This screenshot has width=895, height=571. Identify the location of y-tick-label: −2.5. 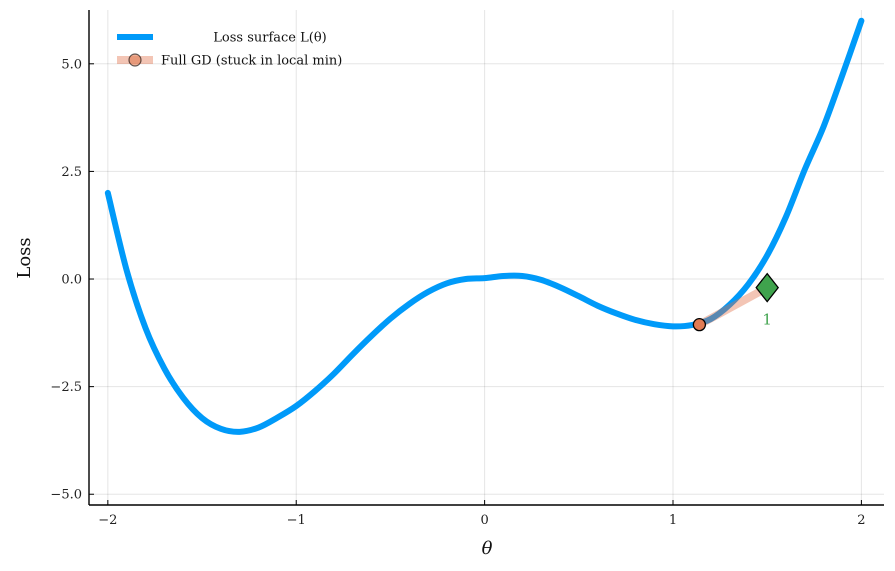
(66, 387).